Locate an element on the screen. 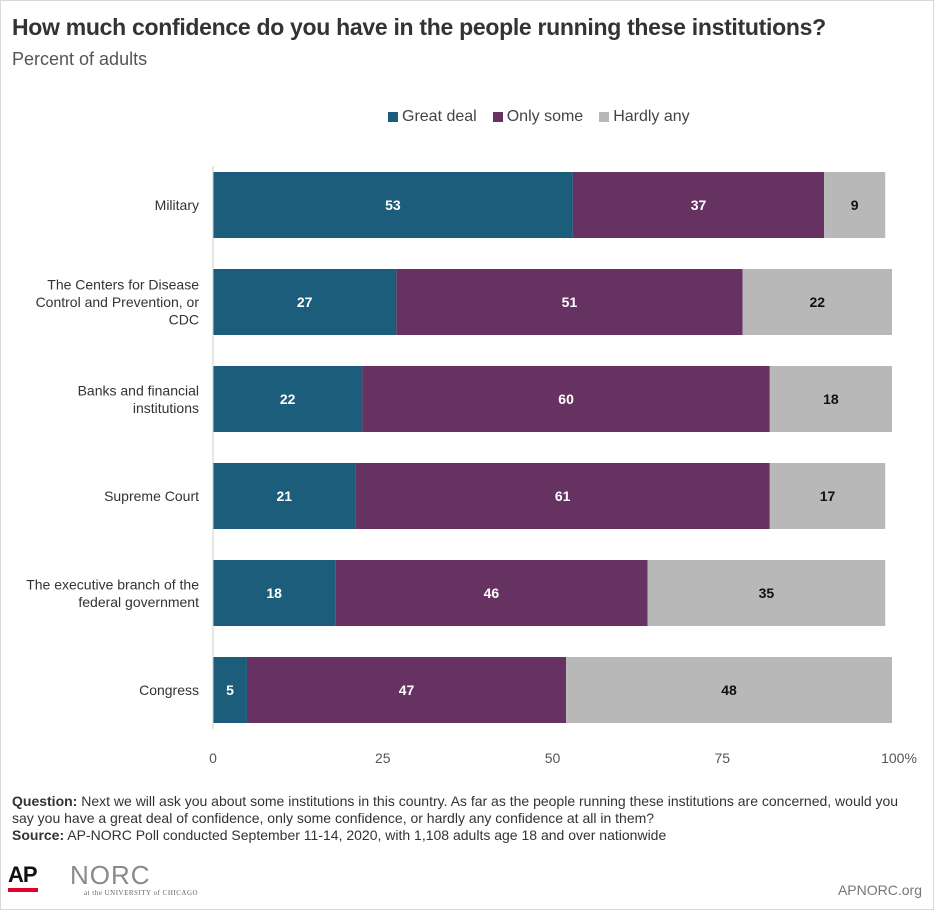 The height and width of the screenshot is (910, 934). x-tick-label: 0 is located at coordinates (213, 758).